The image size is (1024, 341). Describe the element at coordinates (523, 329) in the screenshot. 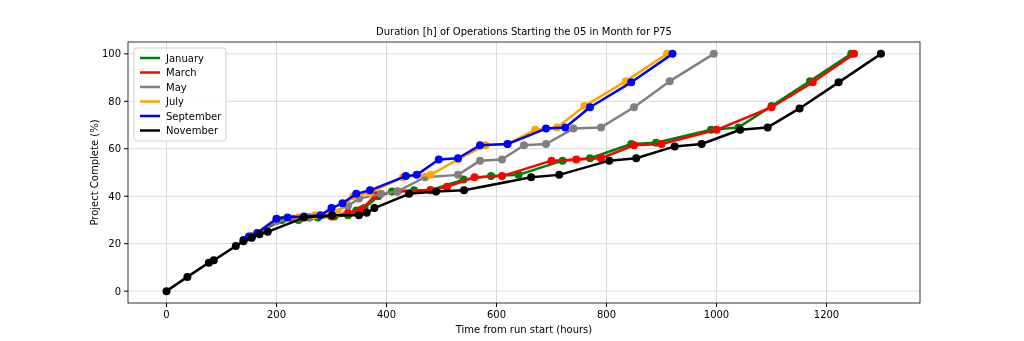

I see `x-axis-title: Time from run start (hours)` at that location.